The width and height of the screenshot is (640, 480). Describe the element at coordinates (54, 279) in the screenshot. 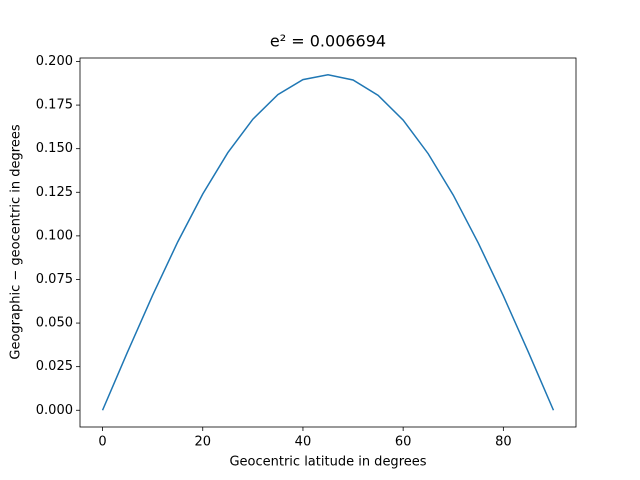

I see `y-tick-label: 0.075` at that location.